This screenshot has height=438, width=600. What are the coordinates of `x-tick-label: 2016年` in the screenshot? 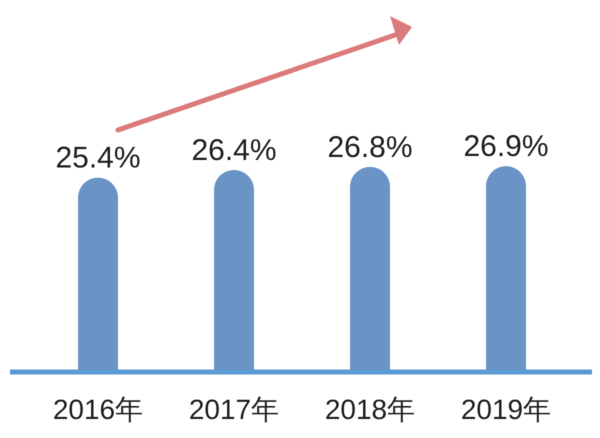 It's located at (98, 409).